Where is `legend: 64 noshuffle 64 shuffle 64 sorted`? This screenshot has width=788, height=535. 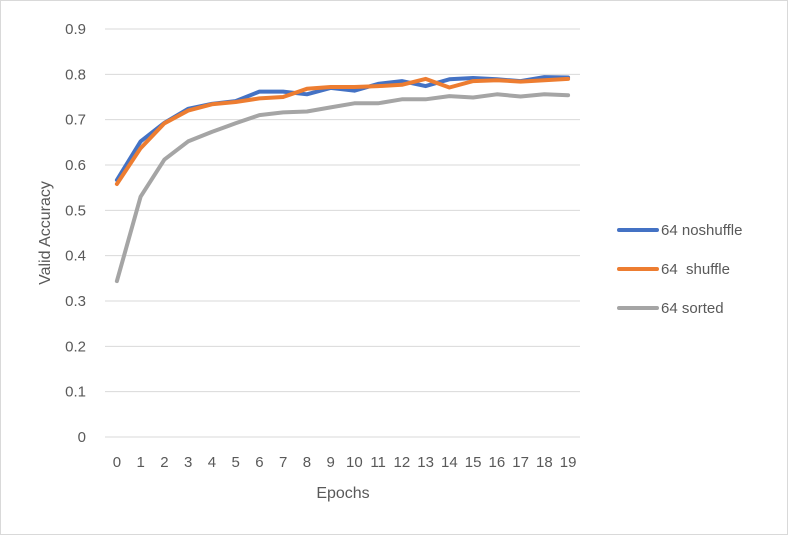
legend: 64 noshuffle 64 shuffle 64 sorted is located at coordinates (679, 269).